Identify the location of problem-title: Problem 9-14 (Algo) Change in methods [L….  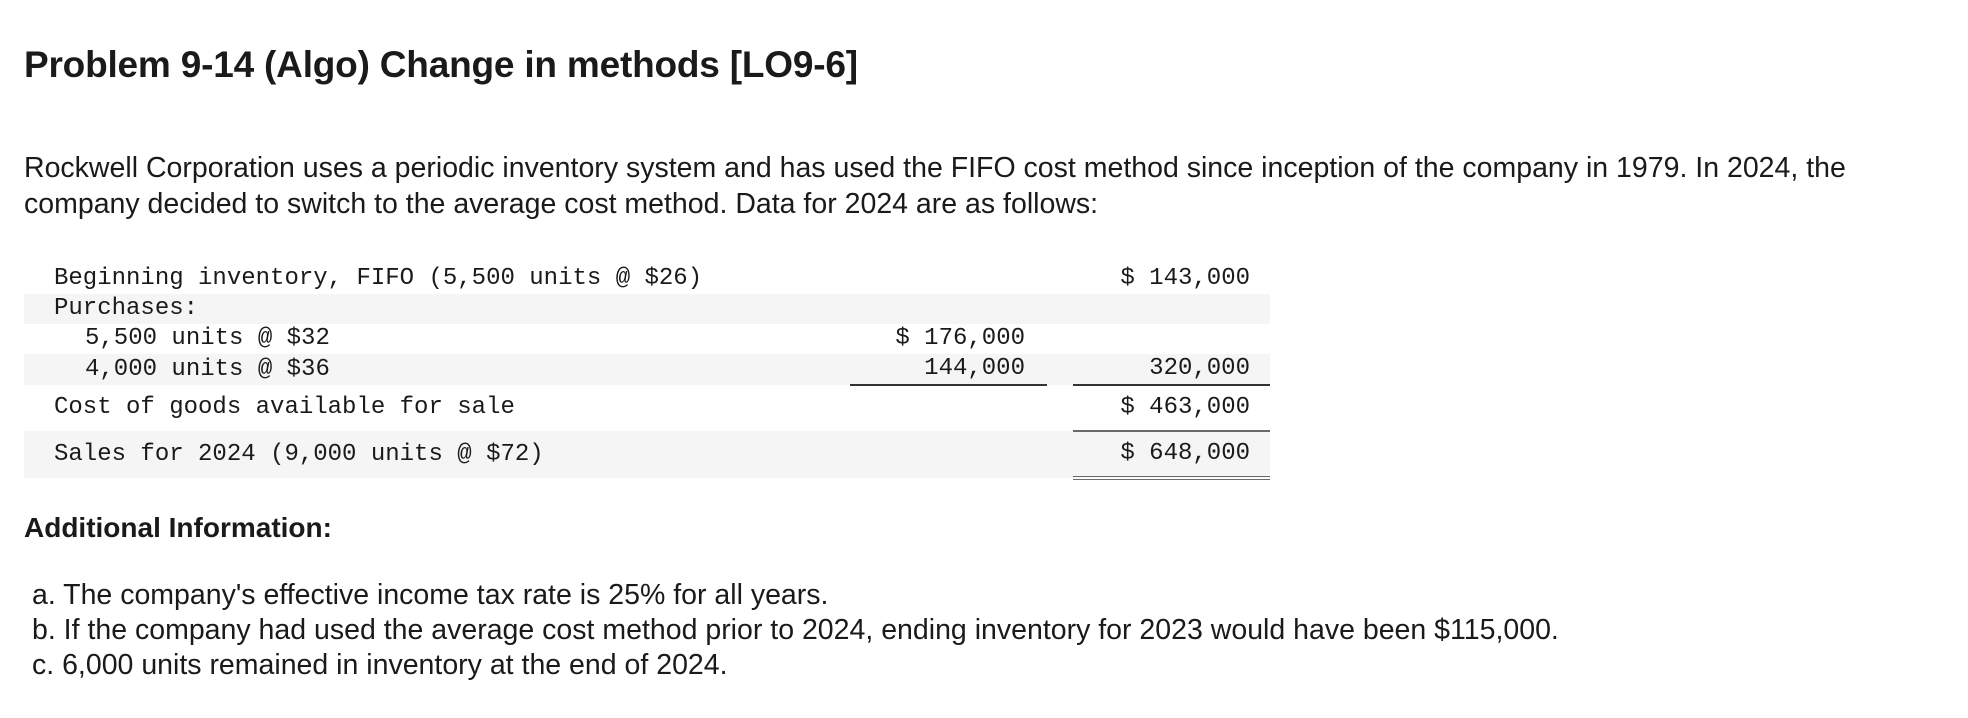
(441, 64).